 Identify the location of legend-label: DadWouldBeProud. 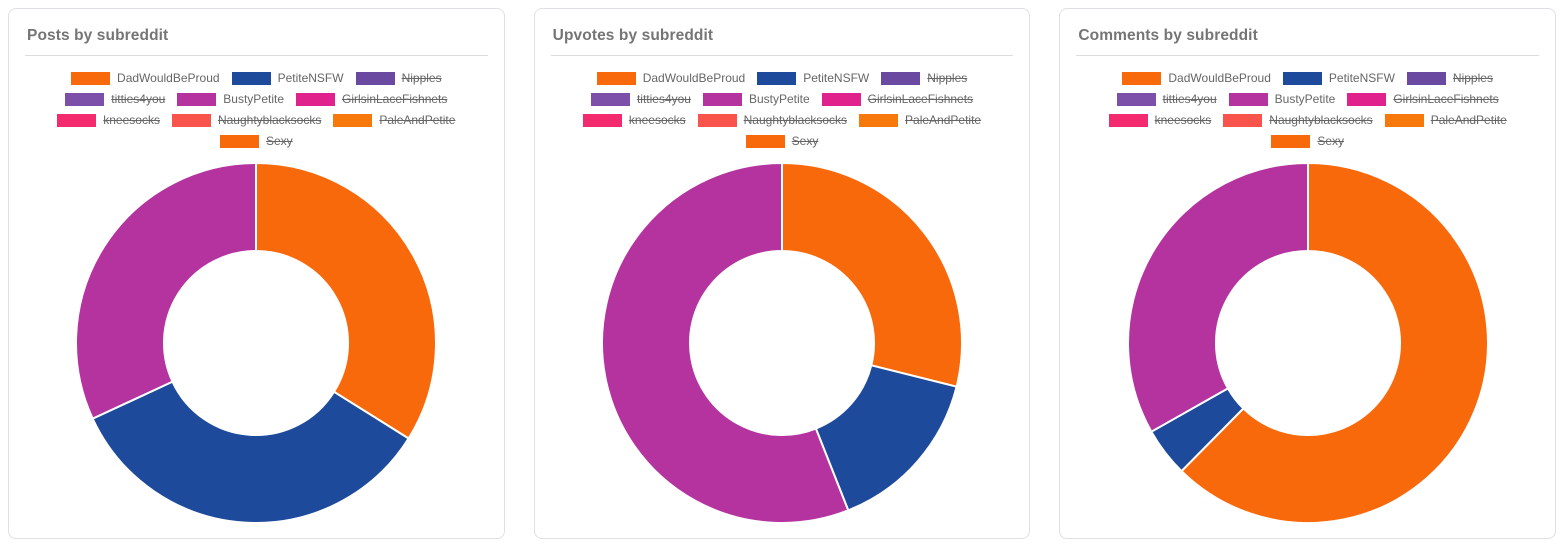
(694, 78).